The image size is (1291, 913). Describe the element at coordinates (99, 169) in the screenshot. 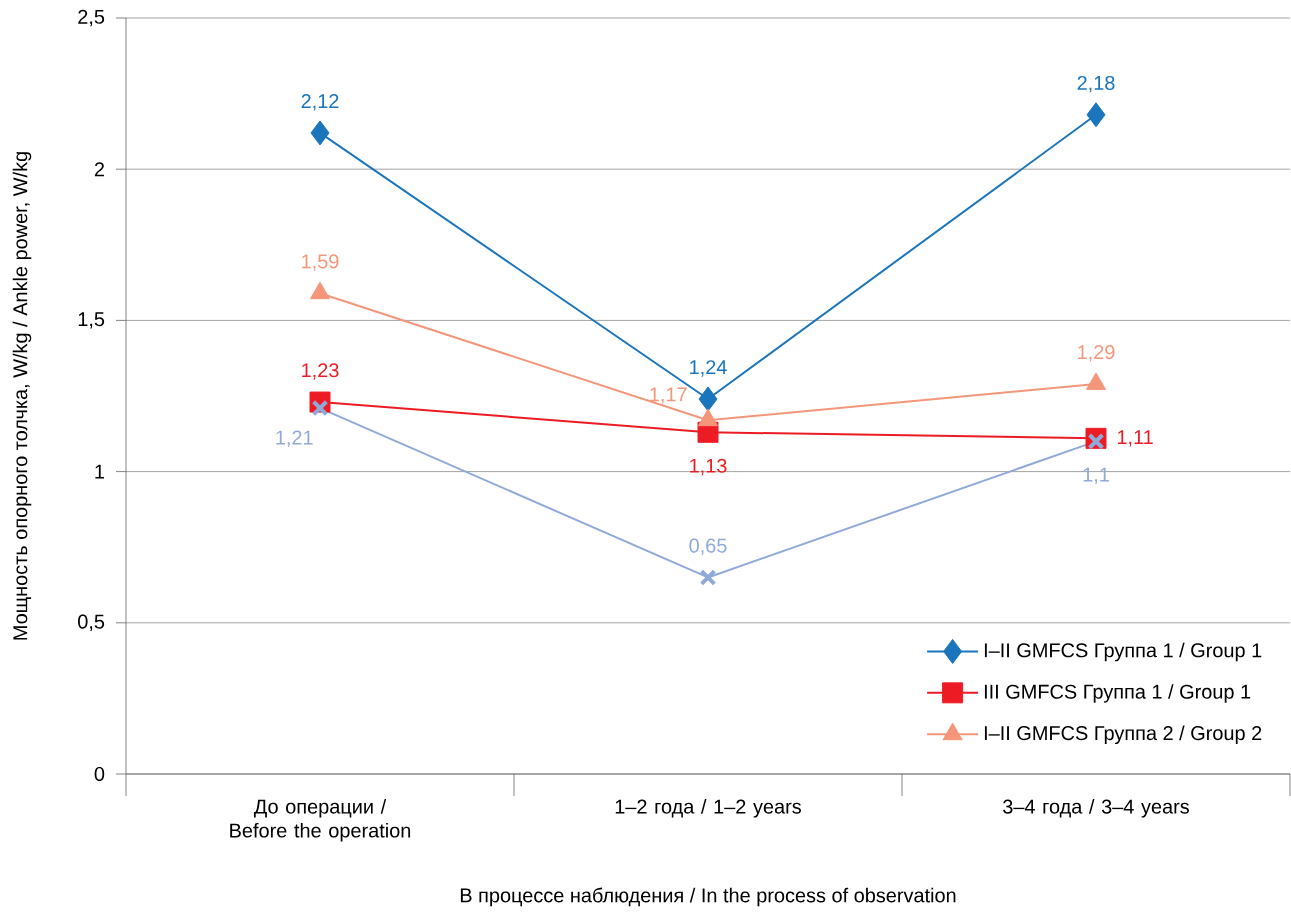

I see `y-tick-label: 2` at that location.